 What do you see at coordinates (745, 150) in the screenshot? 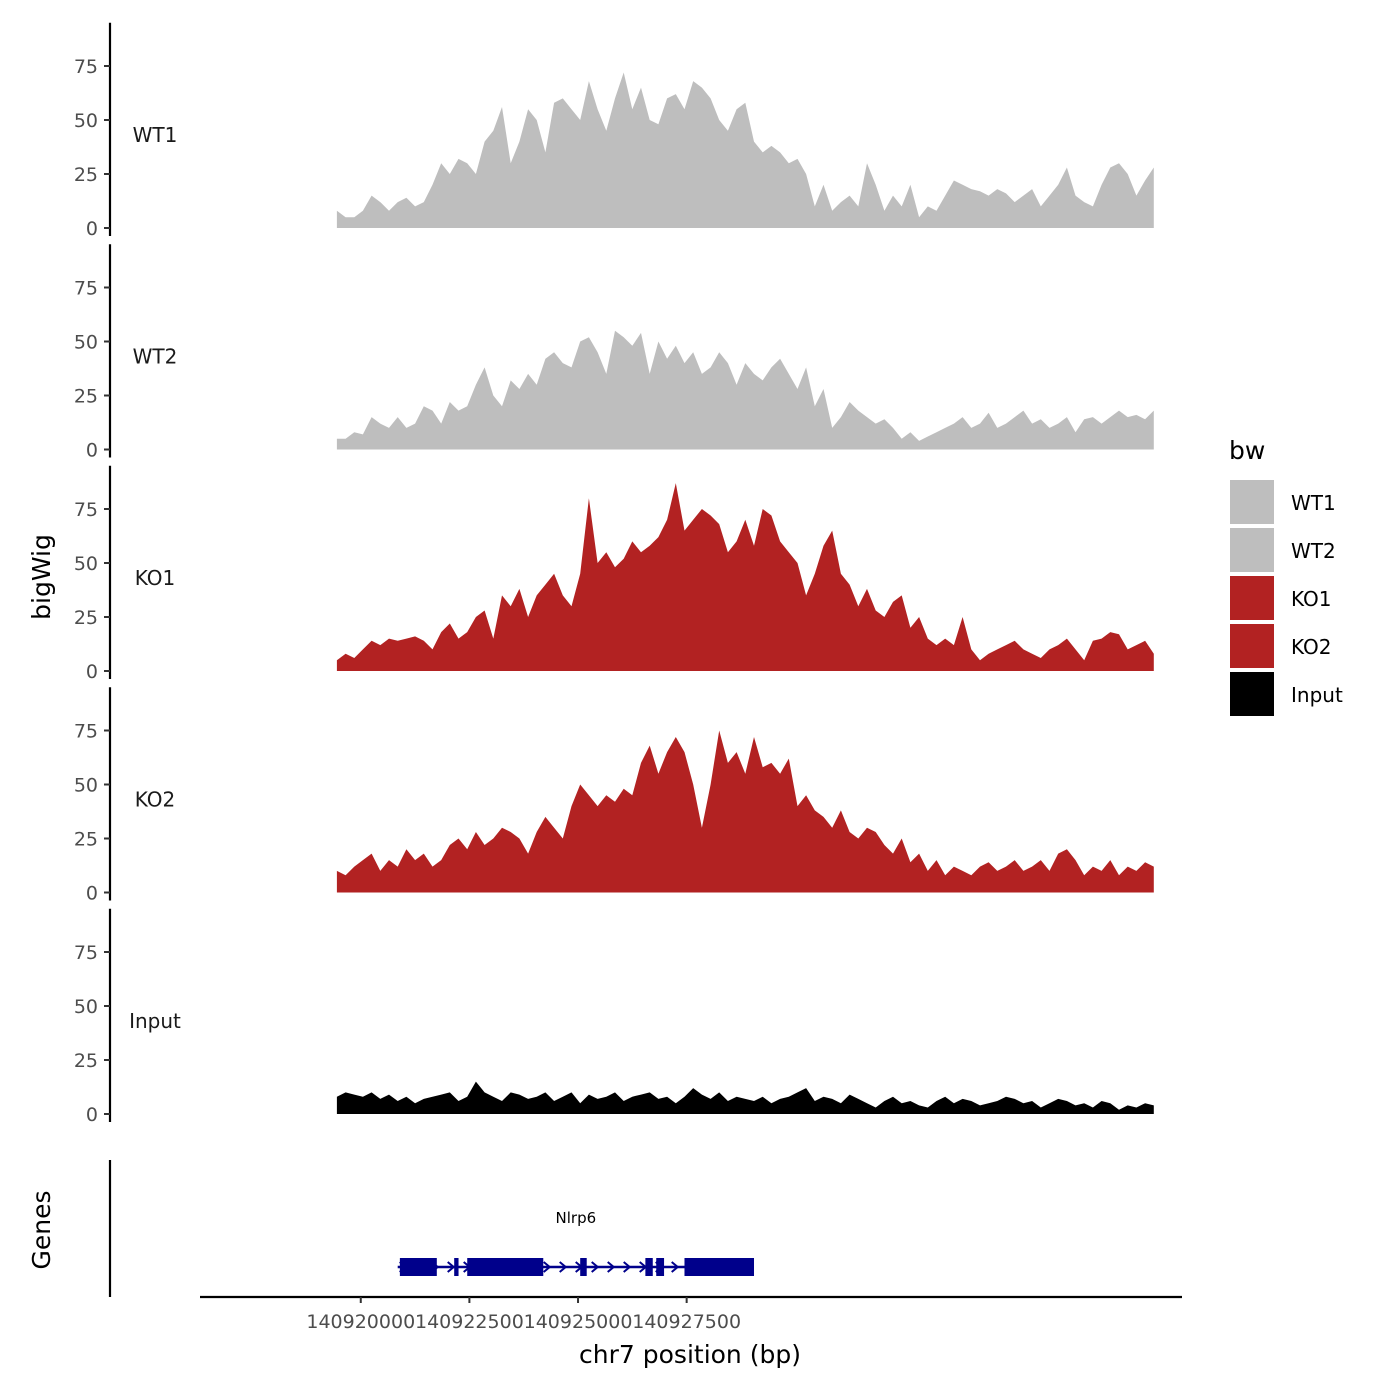
I see `area-wt1` at bounding box center [745, 150].